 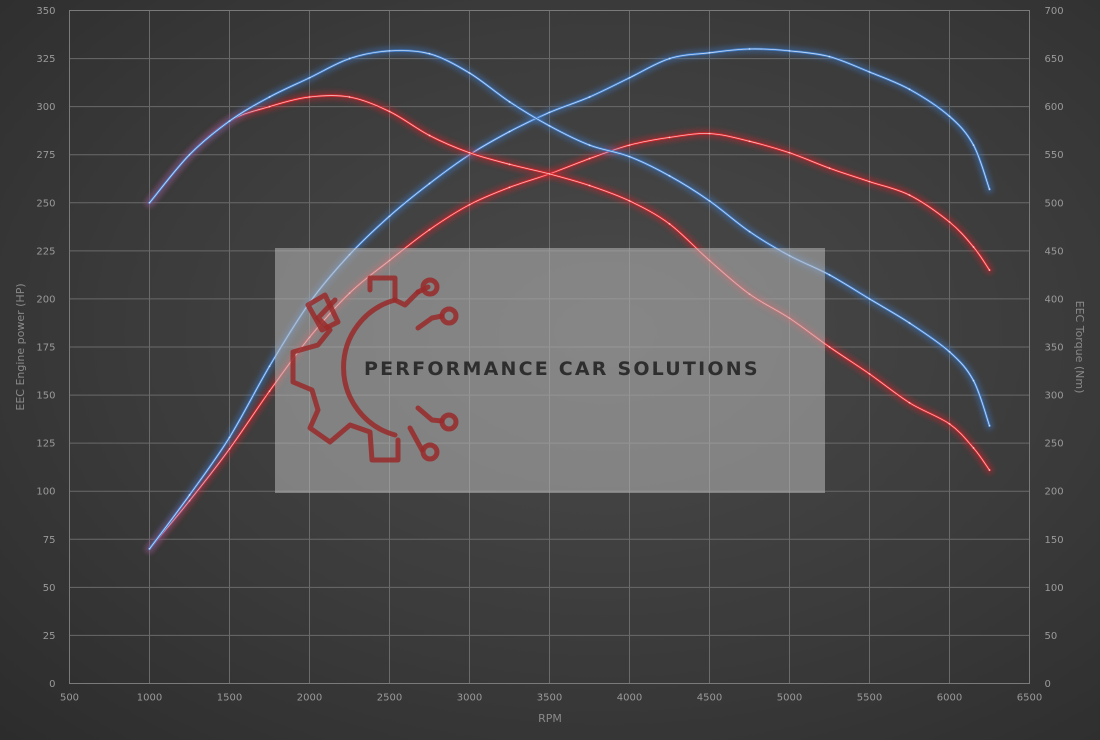 I want to click on y-left-tick-label: 325, so click(x=45, y=59).